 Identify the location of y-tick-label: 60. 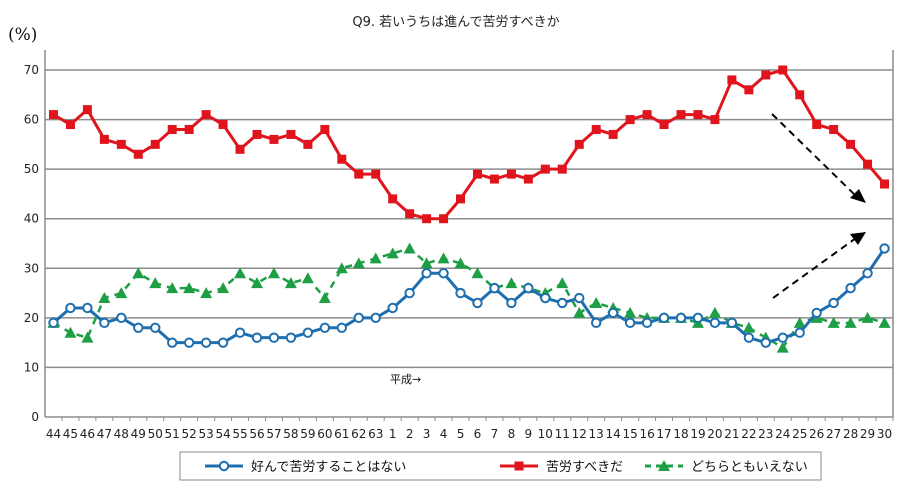
(31, 120).